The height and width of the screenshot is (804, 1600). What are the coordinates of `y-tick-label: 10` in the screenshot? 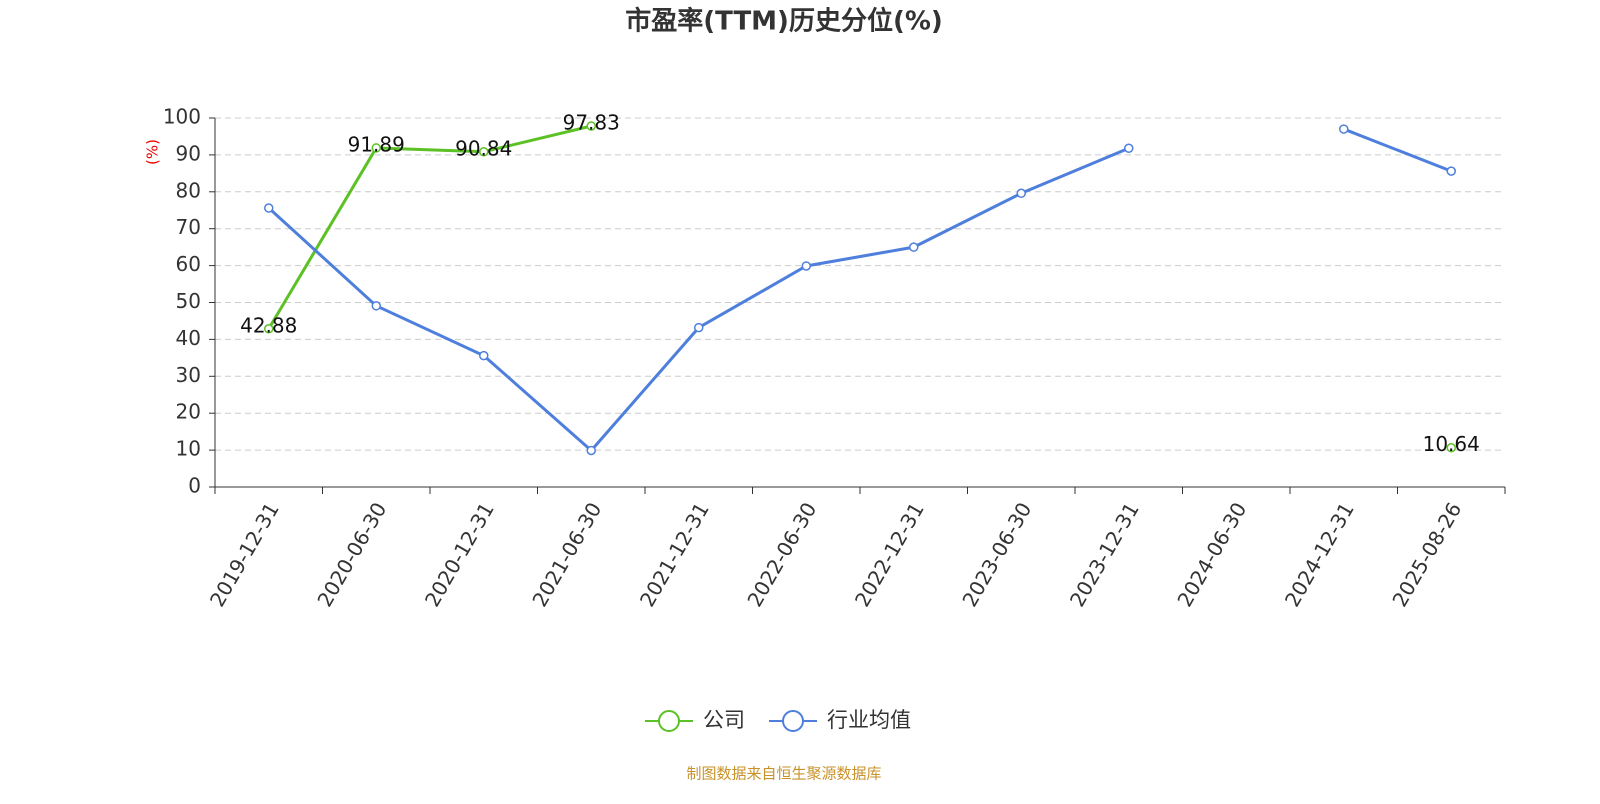 It's located at (188, 449).